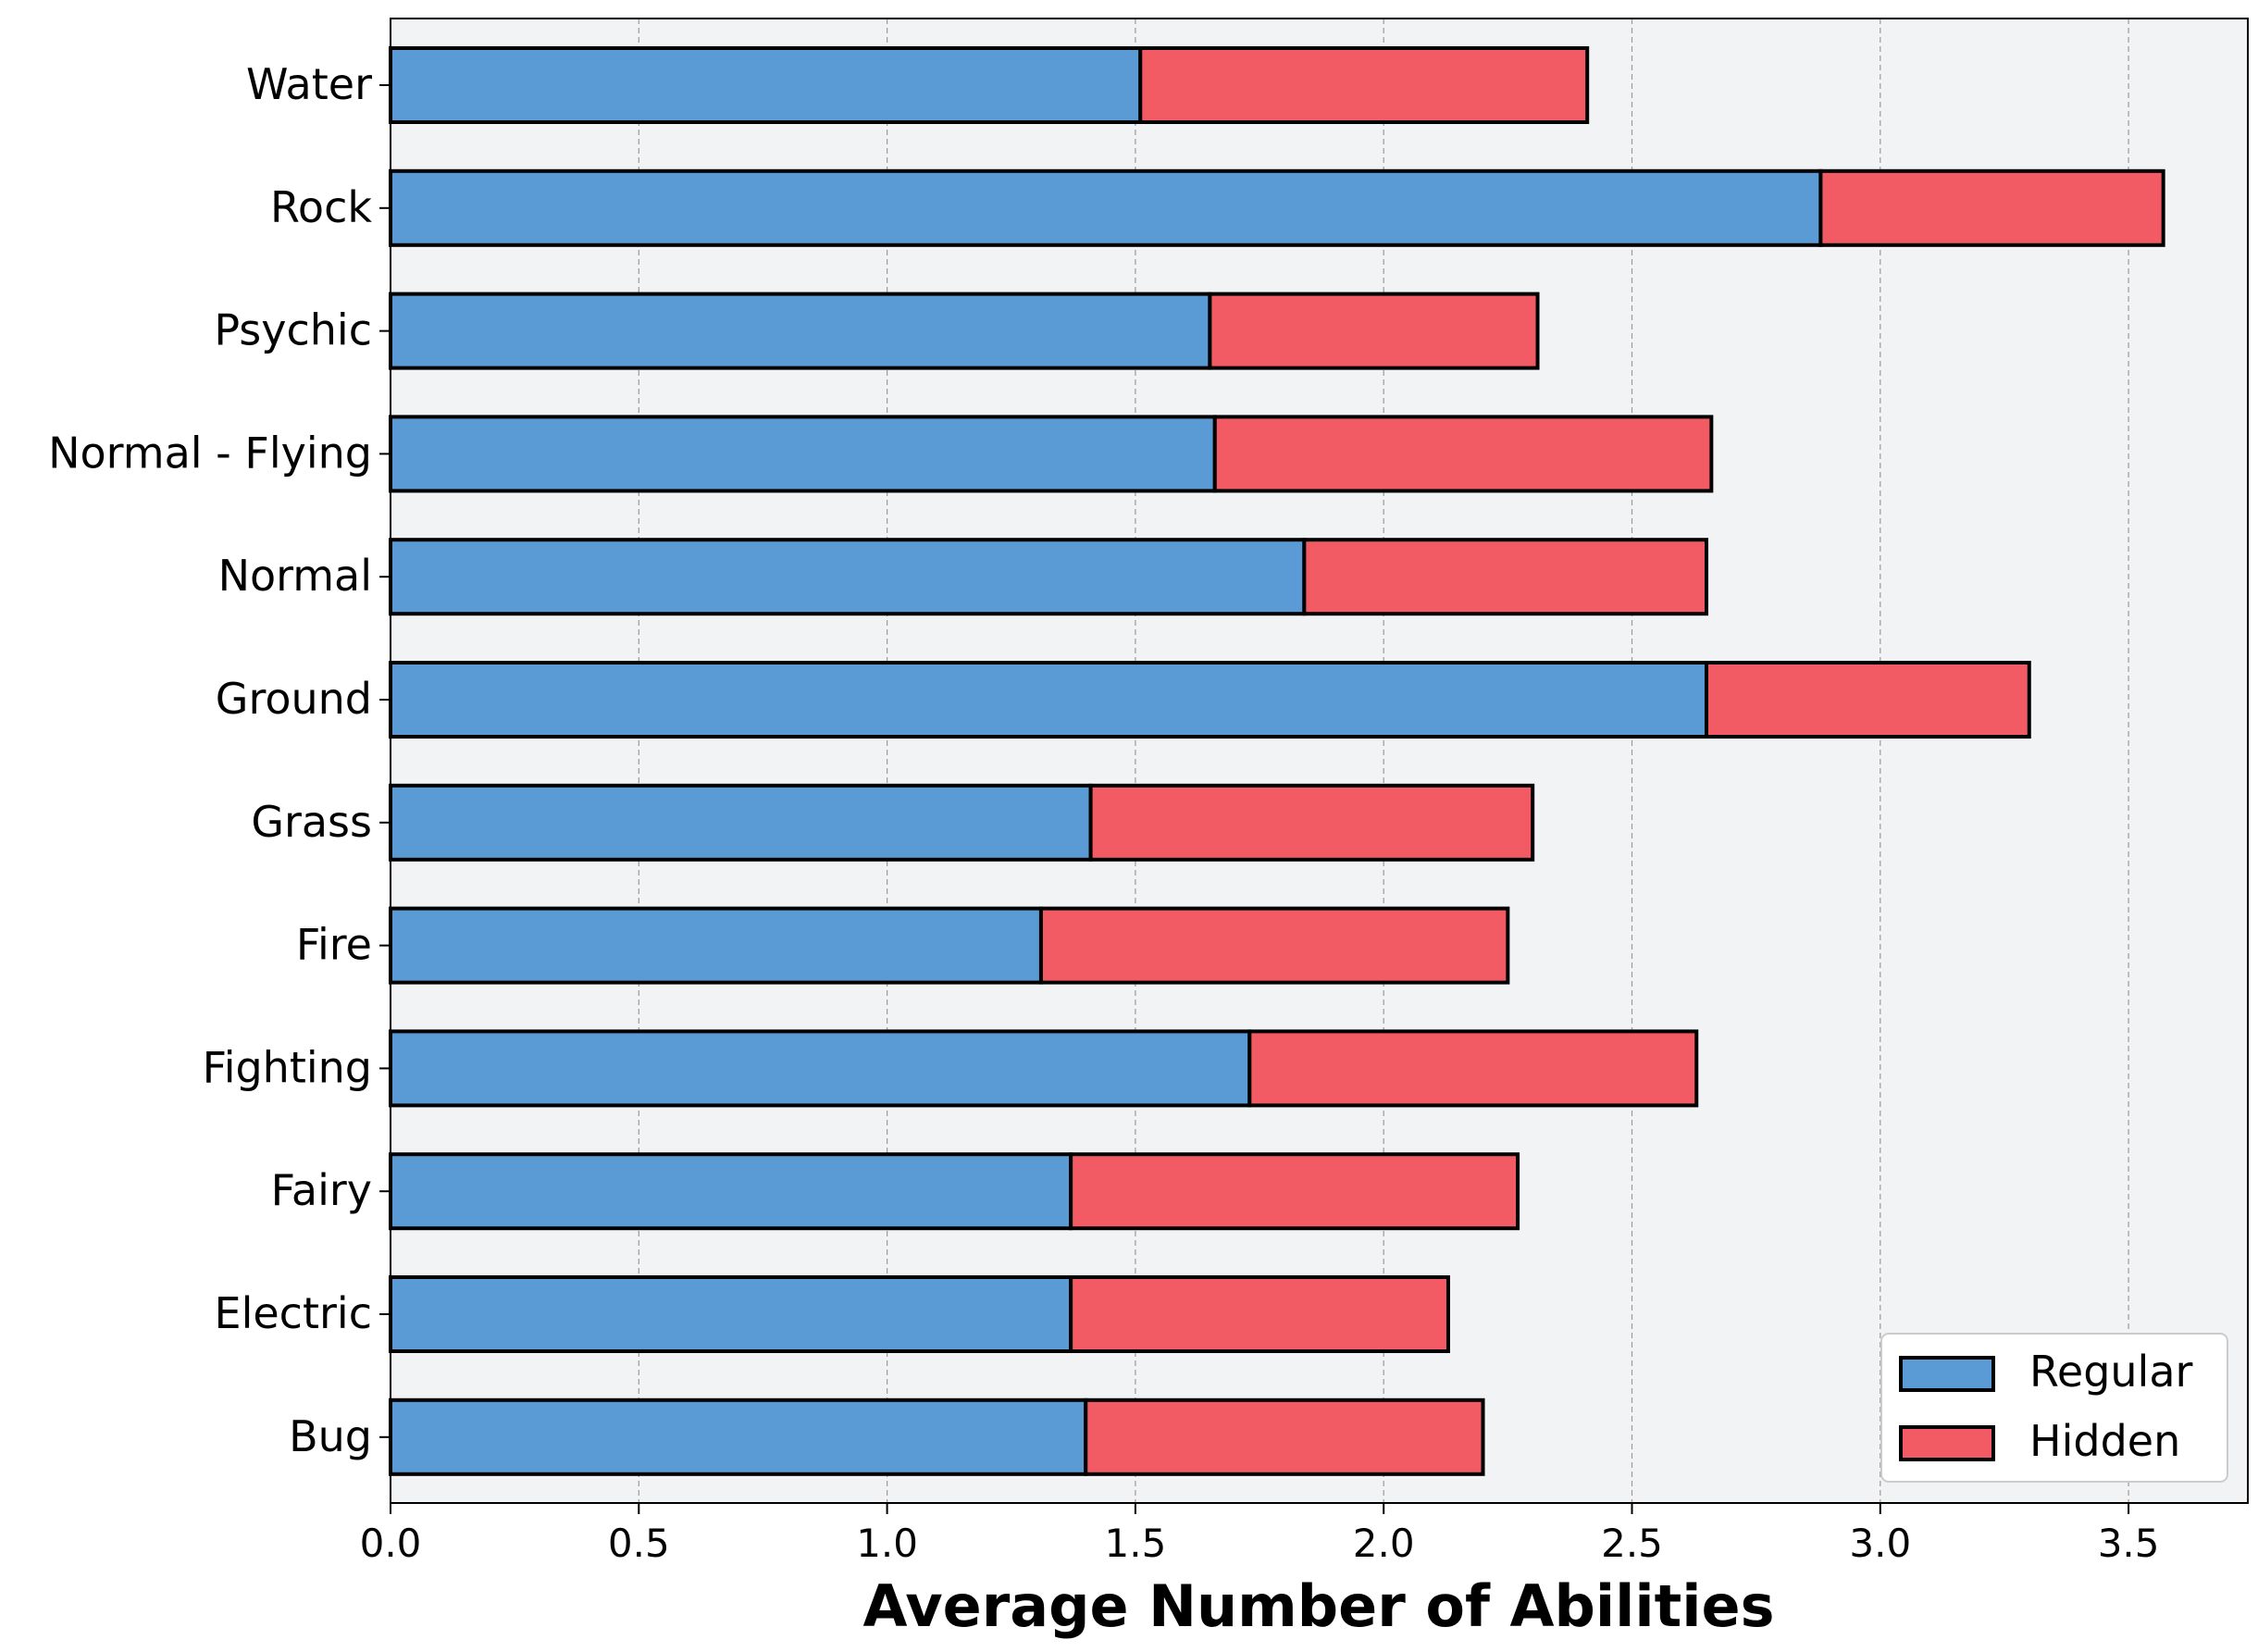 The image size is (2258, 1652). I want to click on y-tick-label: Bug, so click(330, 1436).